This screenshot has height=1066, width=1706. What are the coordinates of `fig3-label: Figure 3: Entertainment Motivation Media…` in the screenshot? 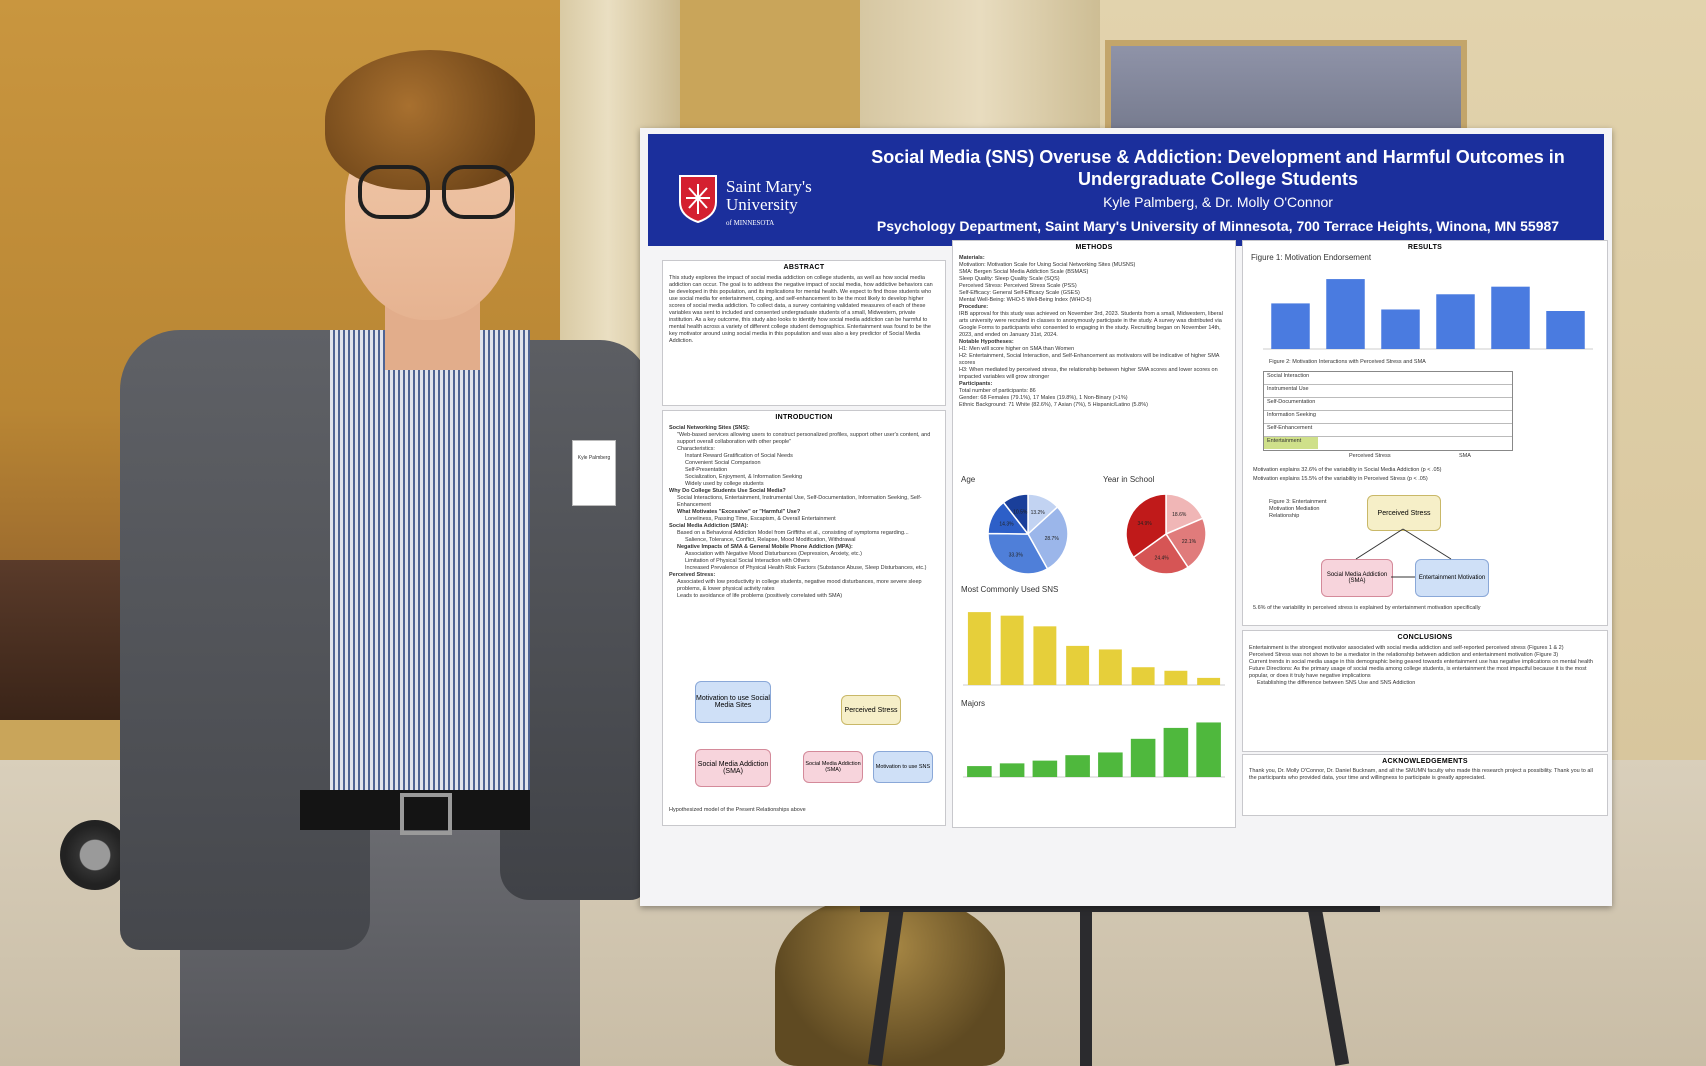 It's located at (1298, 509).